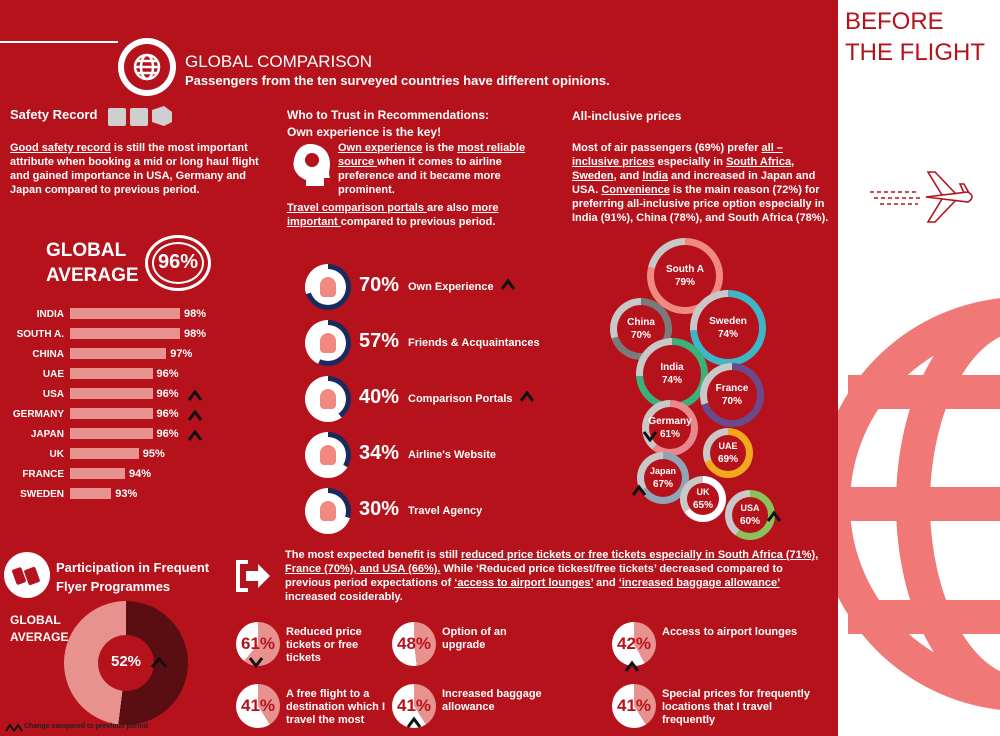 Image resolution: width=1000 pixels, height=736 pixels. What do you see at coordinates (147, 67) in the screenshot?
I see `header-globe-badge` at bounding box center [147, 67].